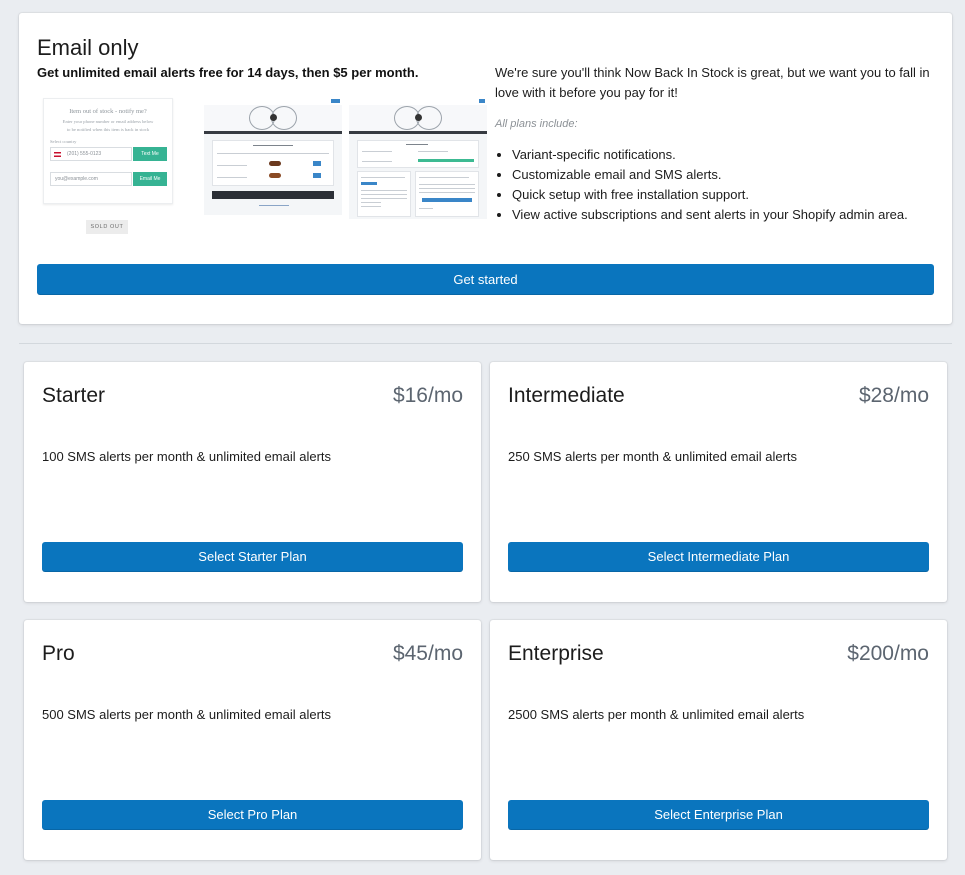  What do you see at coordinates (418, 154) in the screenshot?
I see `preview-settings-panel` at bounding box center [418, 154].